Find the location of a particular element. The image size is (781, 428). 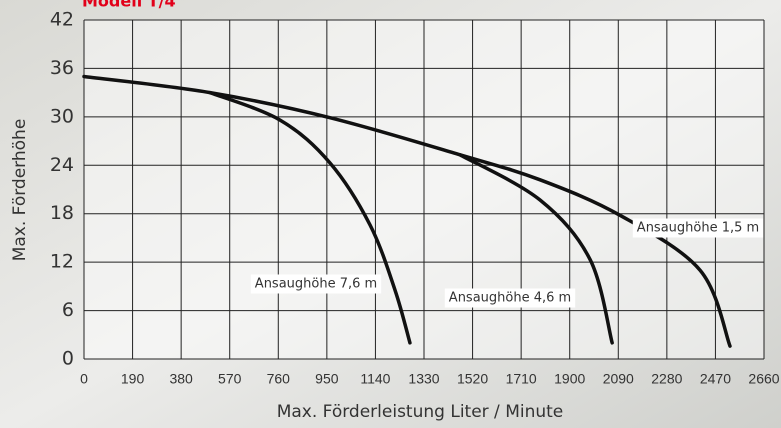

y-tick-label: 0 is located at coordinates (68, 359).